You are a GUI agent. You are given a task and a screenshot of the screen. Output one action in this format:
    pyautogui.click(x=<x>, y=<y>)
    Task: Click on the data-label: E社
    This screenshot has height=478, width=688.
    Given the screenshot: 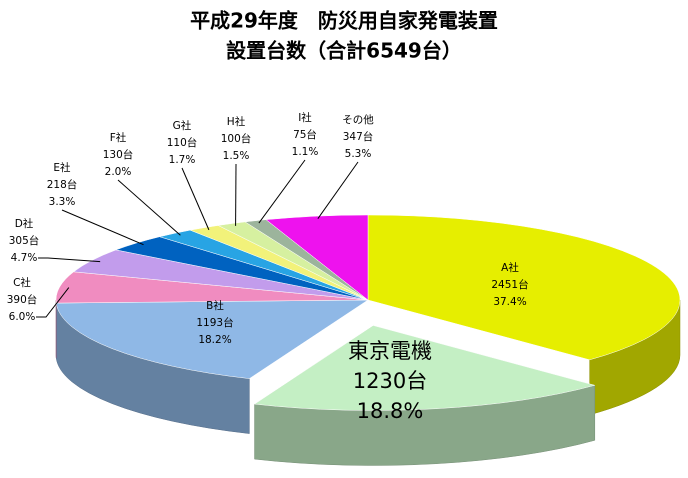 What is the action you would take?
    pyautogui.click(x=62, y=167)
    